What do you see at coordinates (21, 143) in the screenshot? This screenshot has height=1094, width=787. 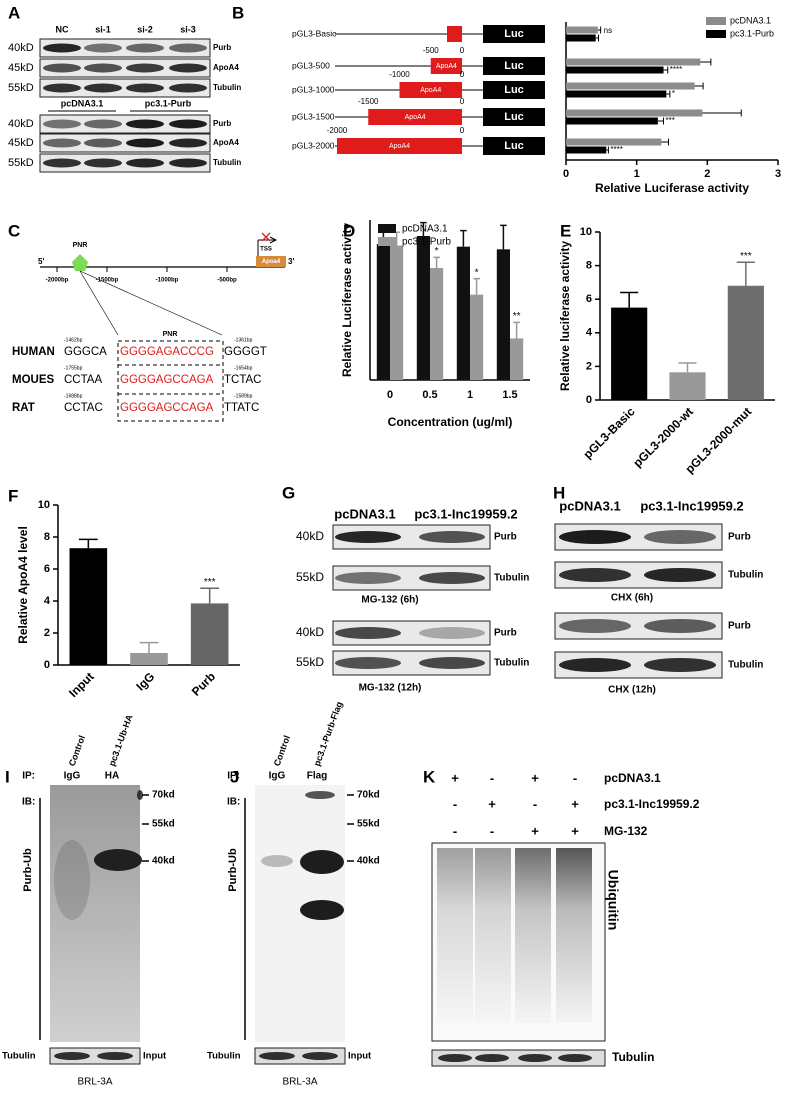 I see `size-label: 45kD` at bounding box center [21, 143].